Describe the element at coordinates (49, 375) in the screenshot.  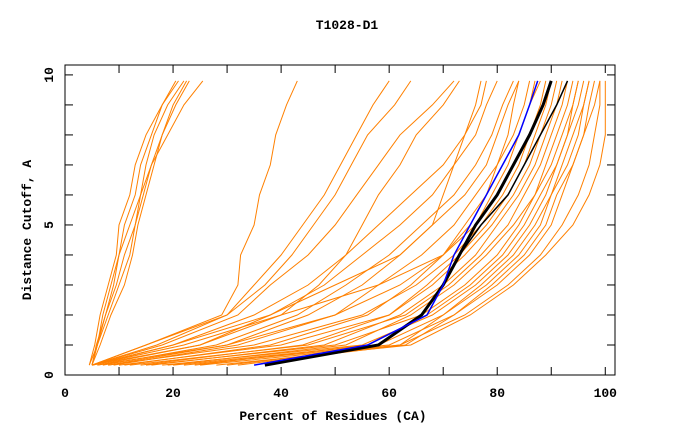
I see `y-tick-label: 0` at that location.